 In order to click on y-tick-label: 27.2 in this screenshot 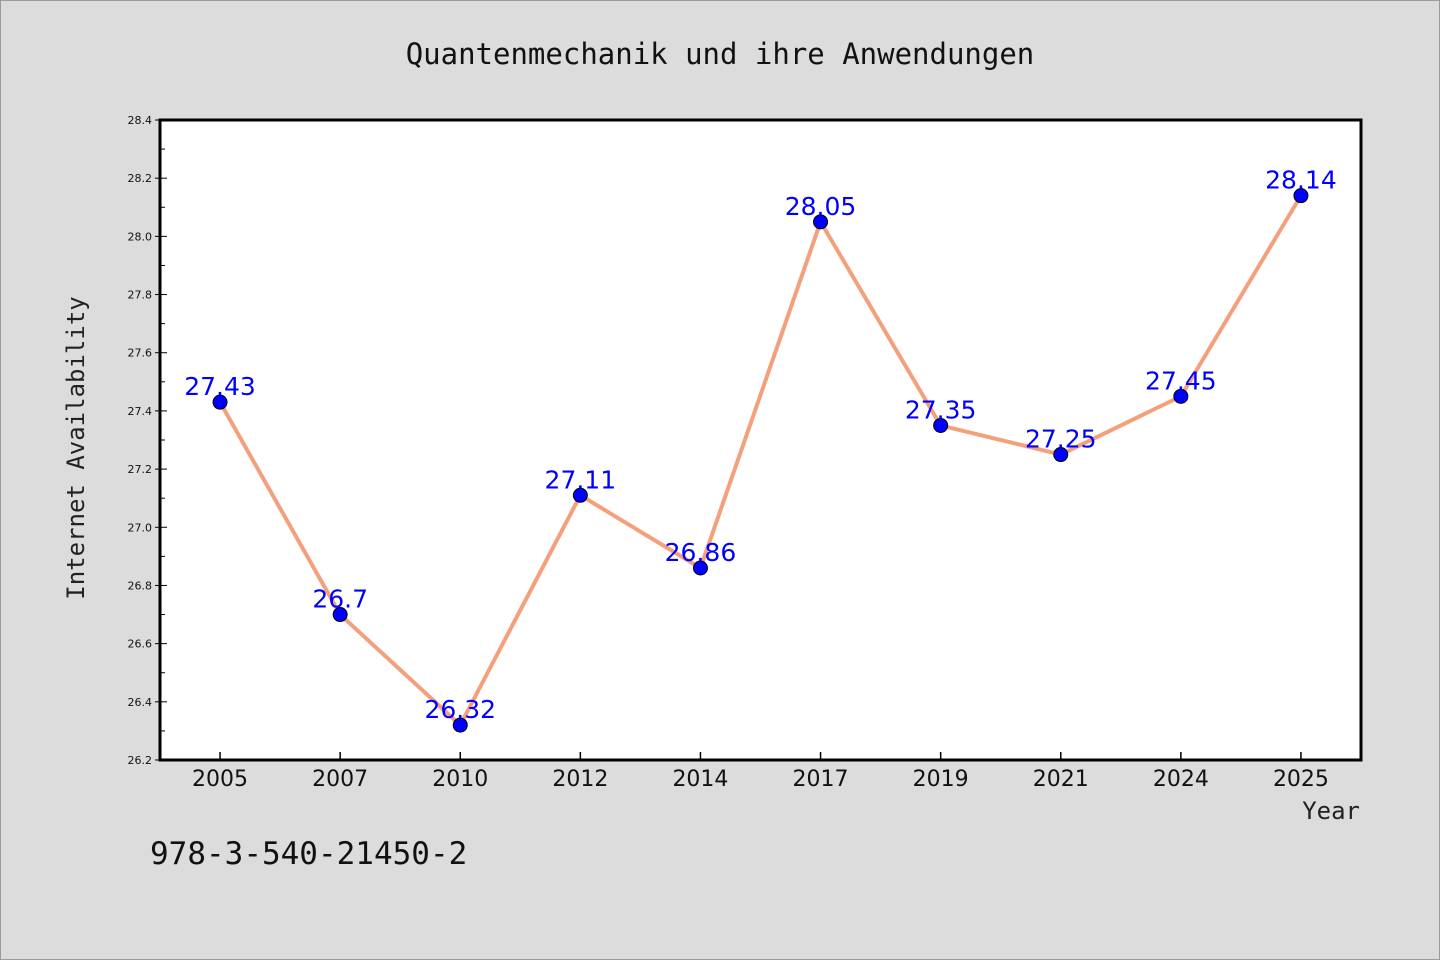, I will do `click(140, 469)`.